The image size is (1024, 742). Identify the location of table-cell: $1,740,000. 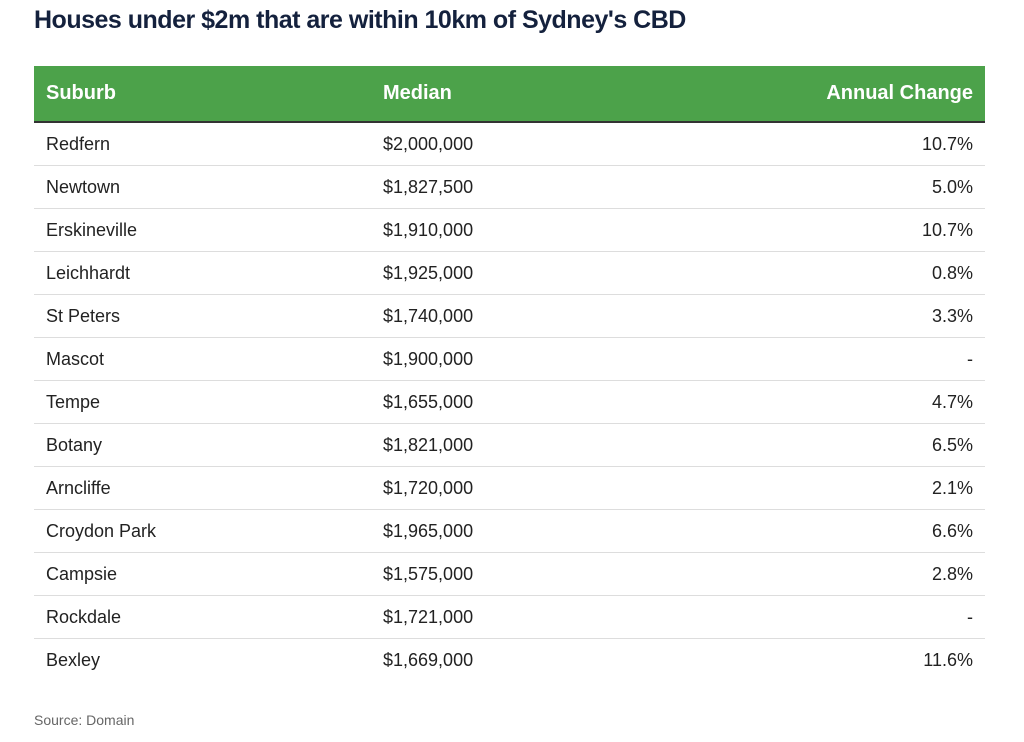
(494, 316).